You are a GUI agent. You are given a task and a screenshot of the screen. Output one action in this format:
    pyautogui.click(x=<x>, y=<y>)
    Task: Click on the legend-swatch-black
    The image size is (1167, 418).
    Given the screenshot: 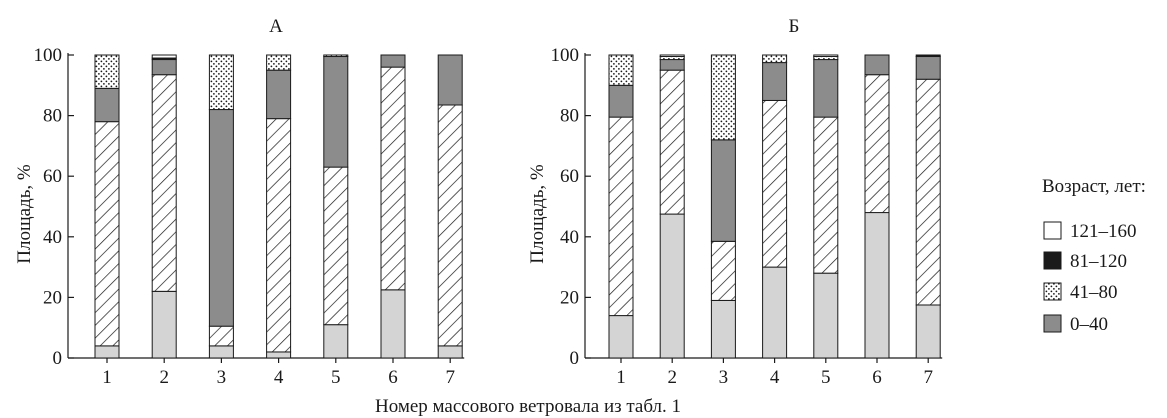 What is the action you would take?
    pyautogui.click(x=1052, y=260)
    